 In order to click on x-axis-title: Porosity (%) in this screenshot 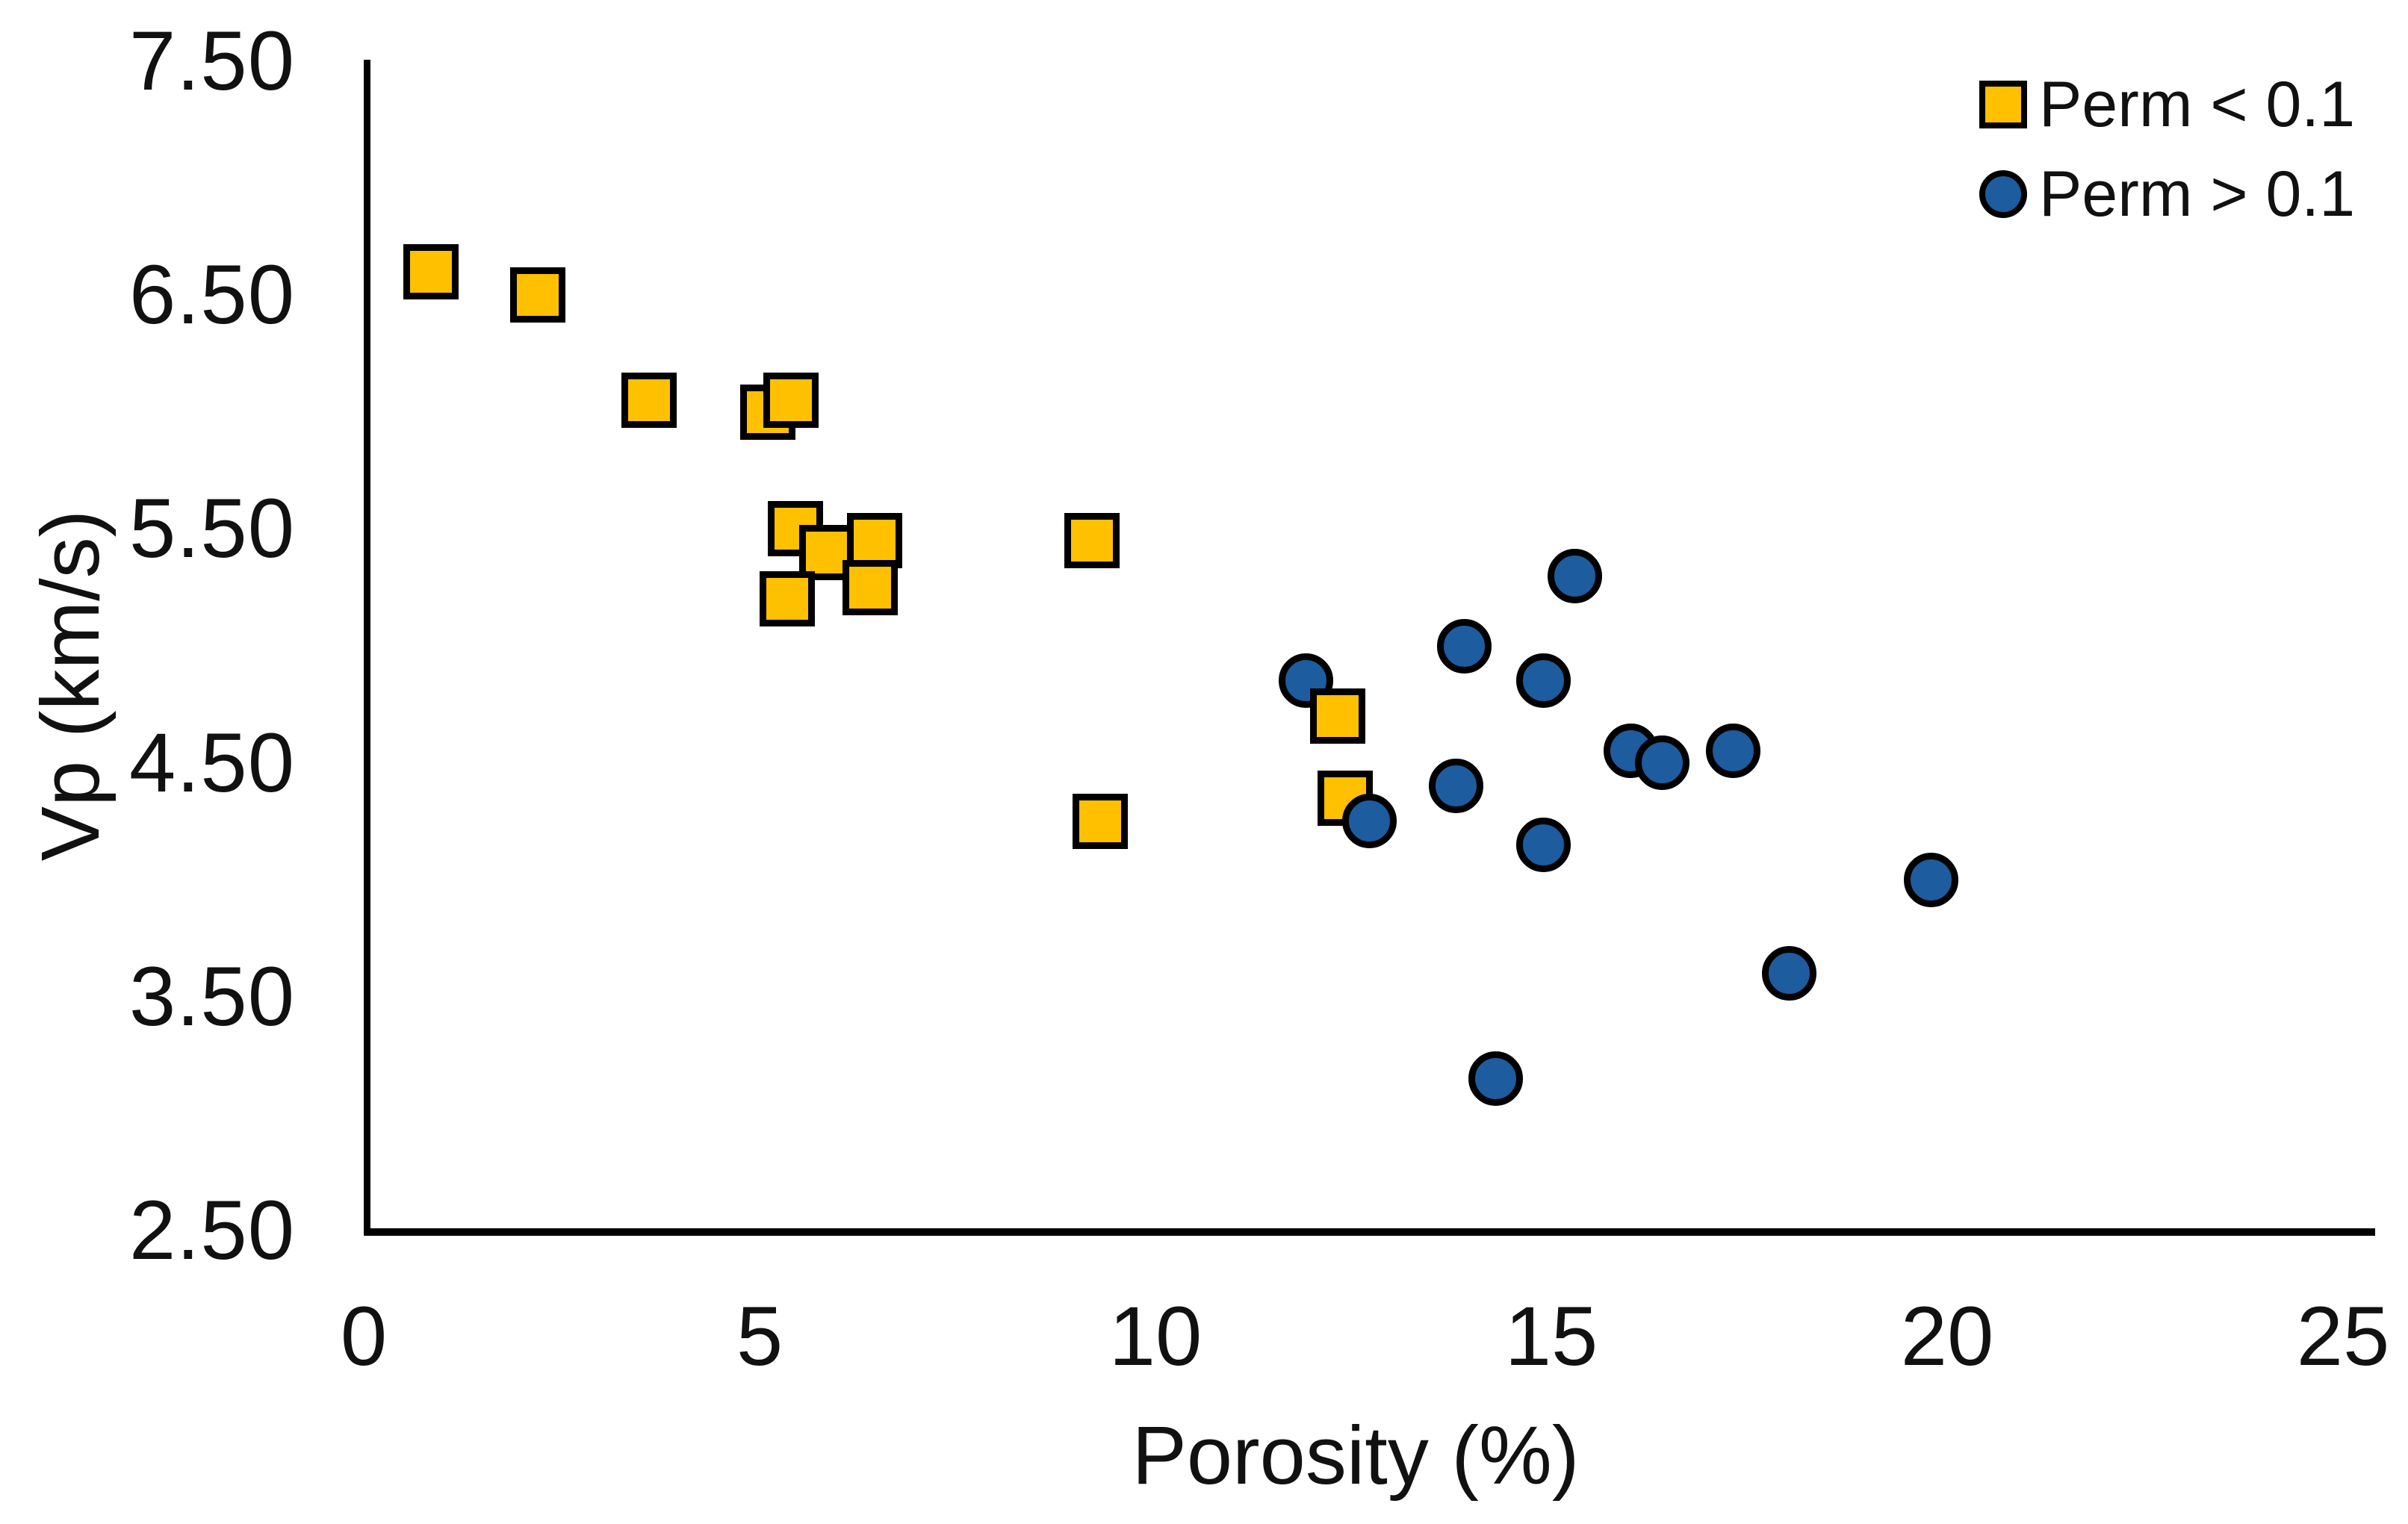, I will do `click(1356, 1456)`.